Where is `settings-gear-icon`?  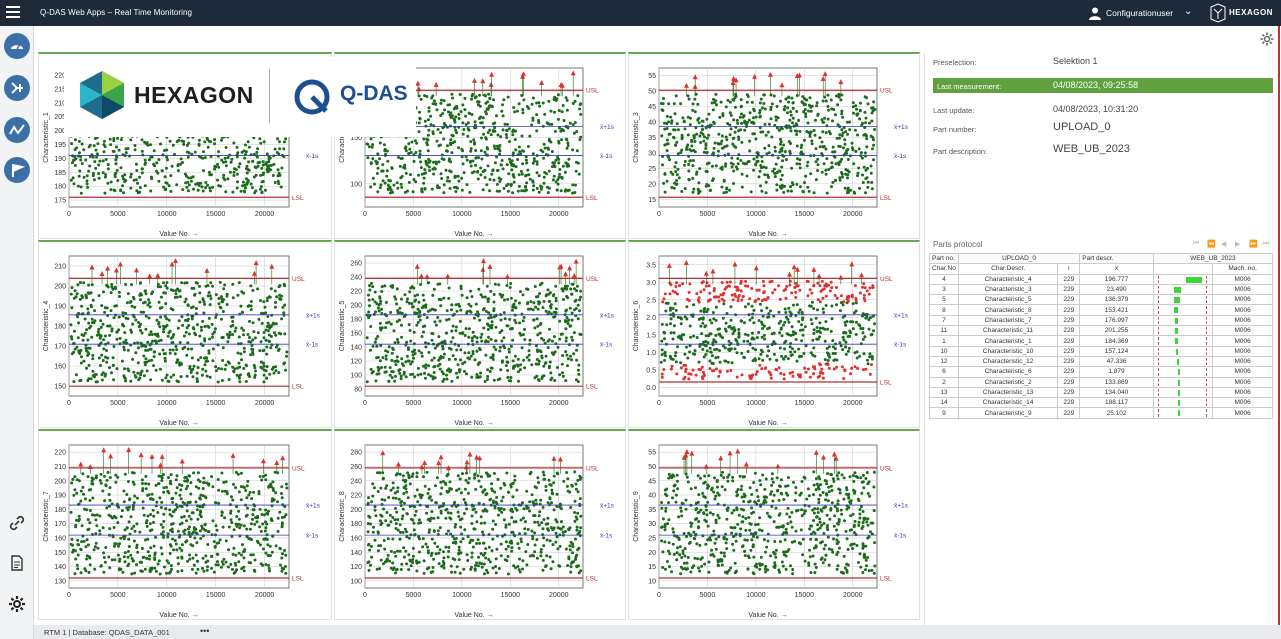 settings-gear-icon is located at coordinates (17, 604).